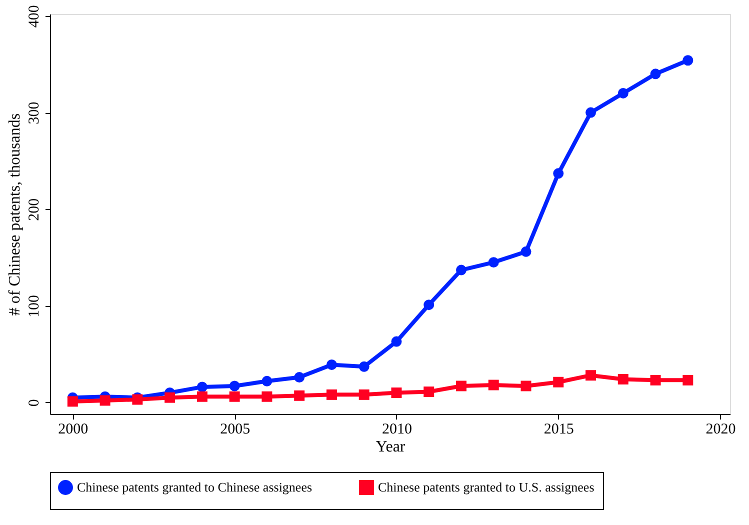  Describe the element at coordinates (34, 403) in the screenshot. I see `y-tick-label: 0` at that location.